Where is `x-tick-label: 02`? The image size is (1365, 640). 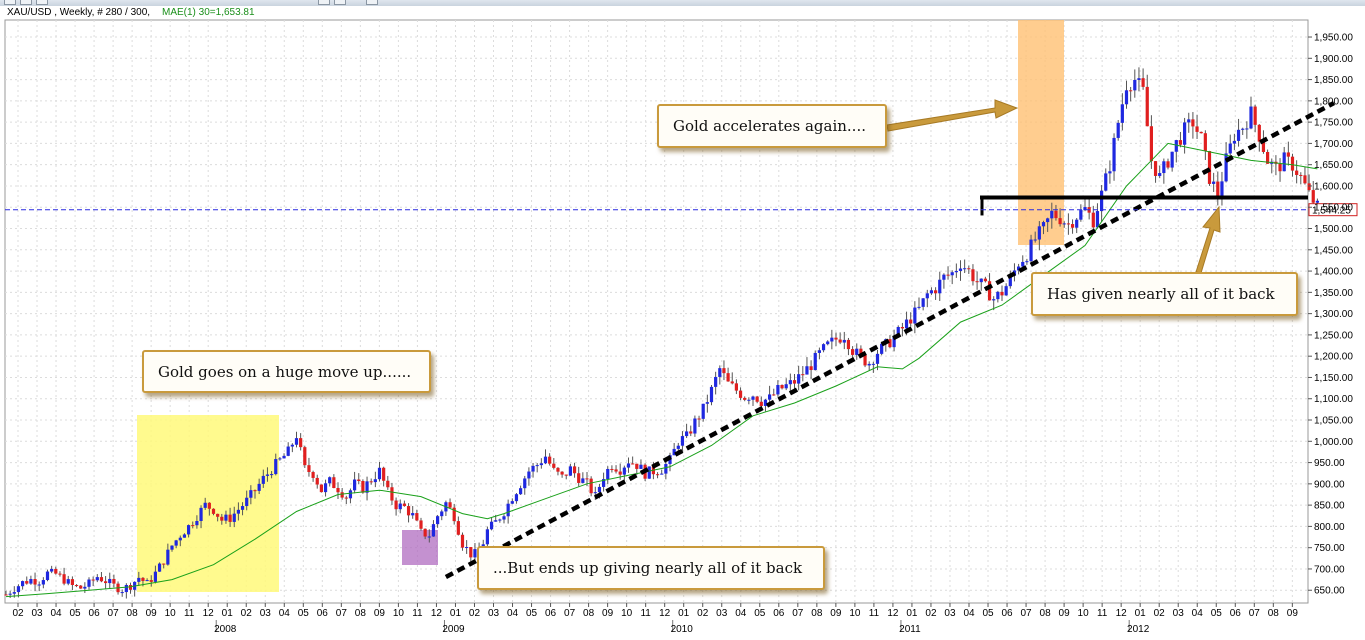
x-tick-label: 02 is located at coordinates (1160, 613).